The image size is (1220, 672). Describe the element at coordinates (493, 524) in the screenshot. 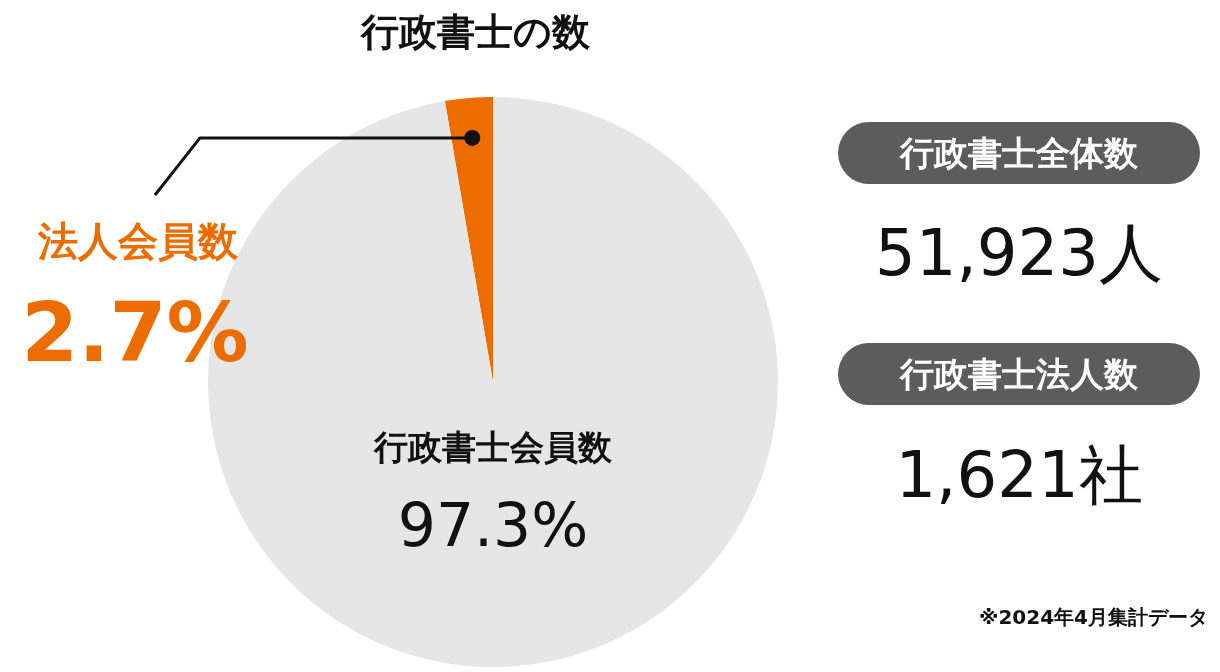

I see `data-label: 97.3%` at that location.